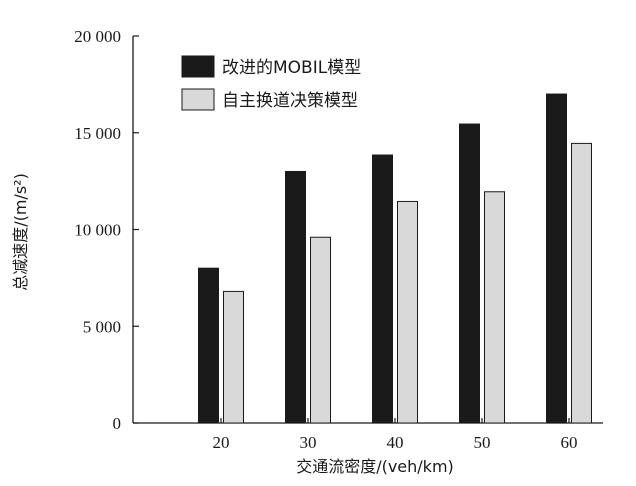 This screenshot has width=636, height=486. I want to click on x-tick-label: 30, so click(308, 442).